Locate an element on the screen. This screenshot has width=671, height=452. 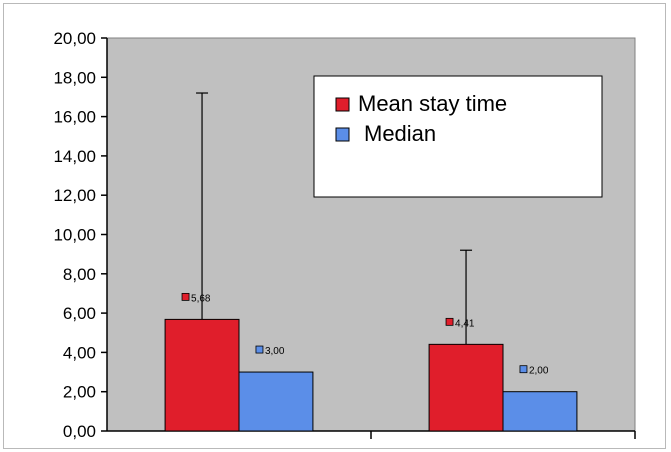
x-axis is located at coordinates (371, 434).